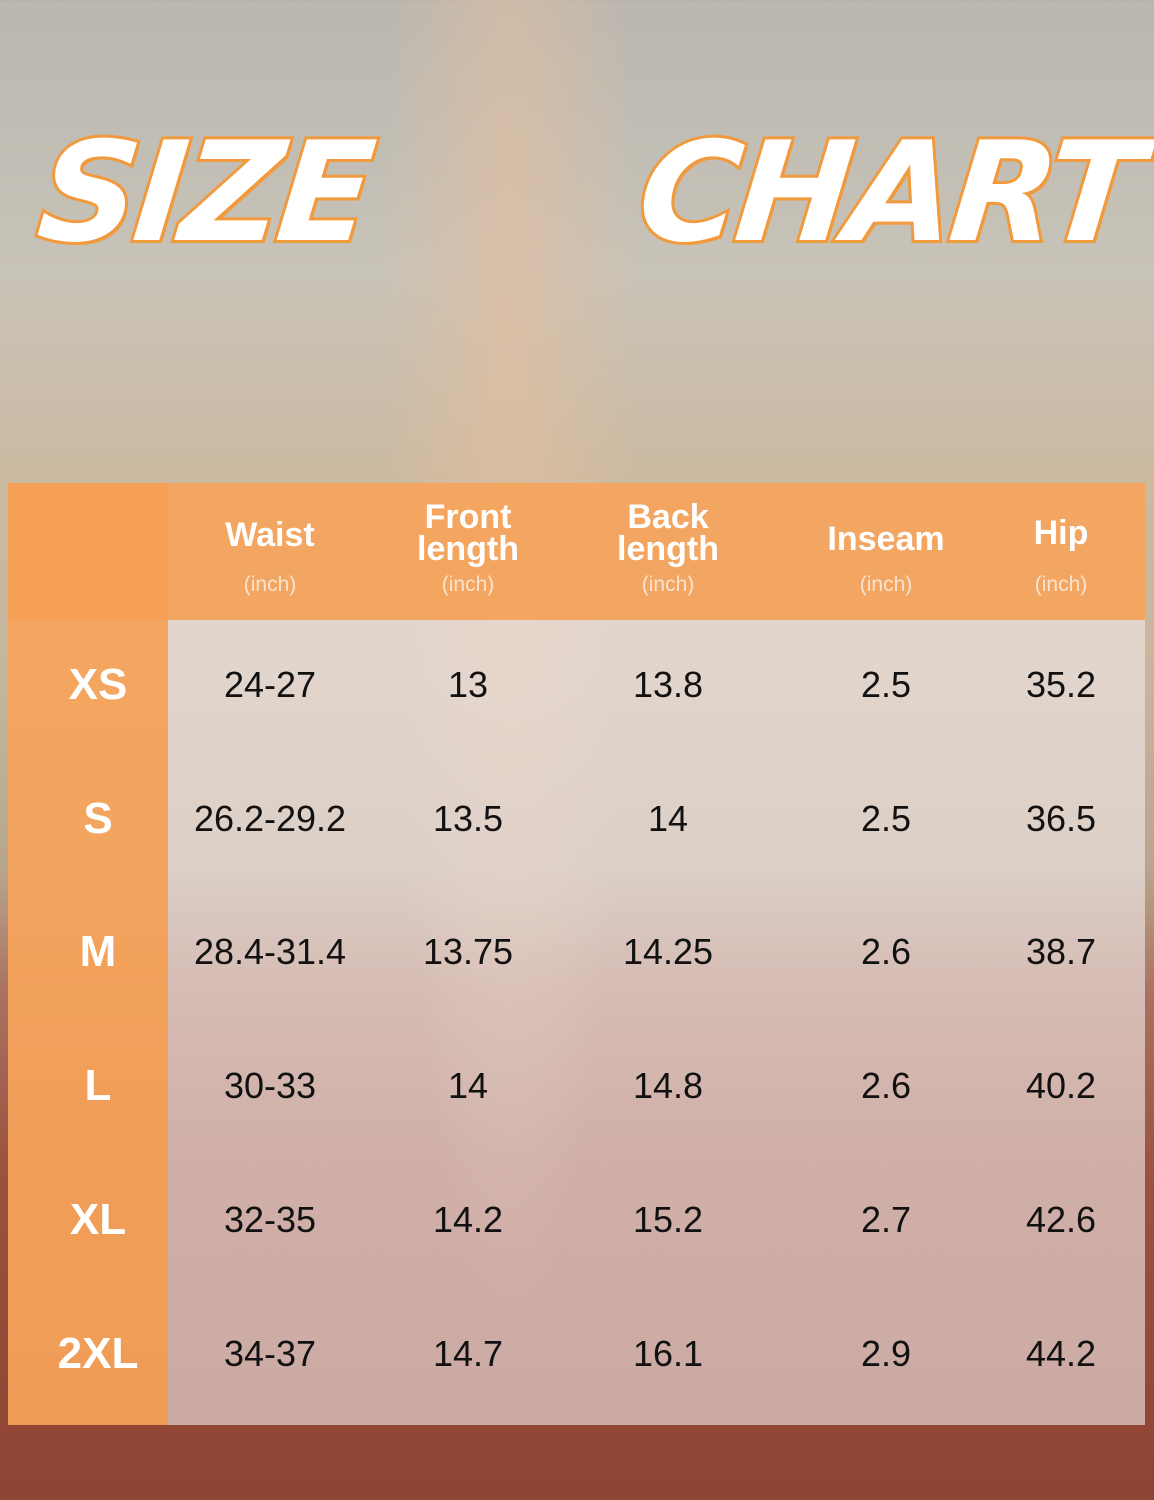 This screenshot has width=1154, height=1500. What do you see at coordinates (668, 1219) in the screenshot?
I see `cell-back-length: 15.2` at bounding box center [668, 1219].